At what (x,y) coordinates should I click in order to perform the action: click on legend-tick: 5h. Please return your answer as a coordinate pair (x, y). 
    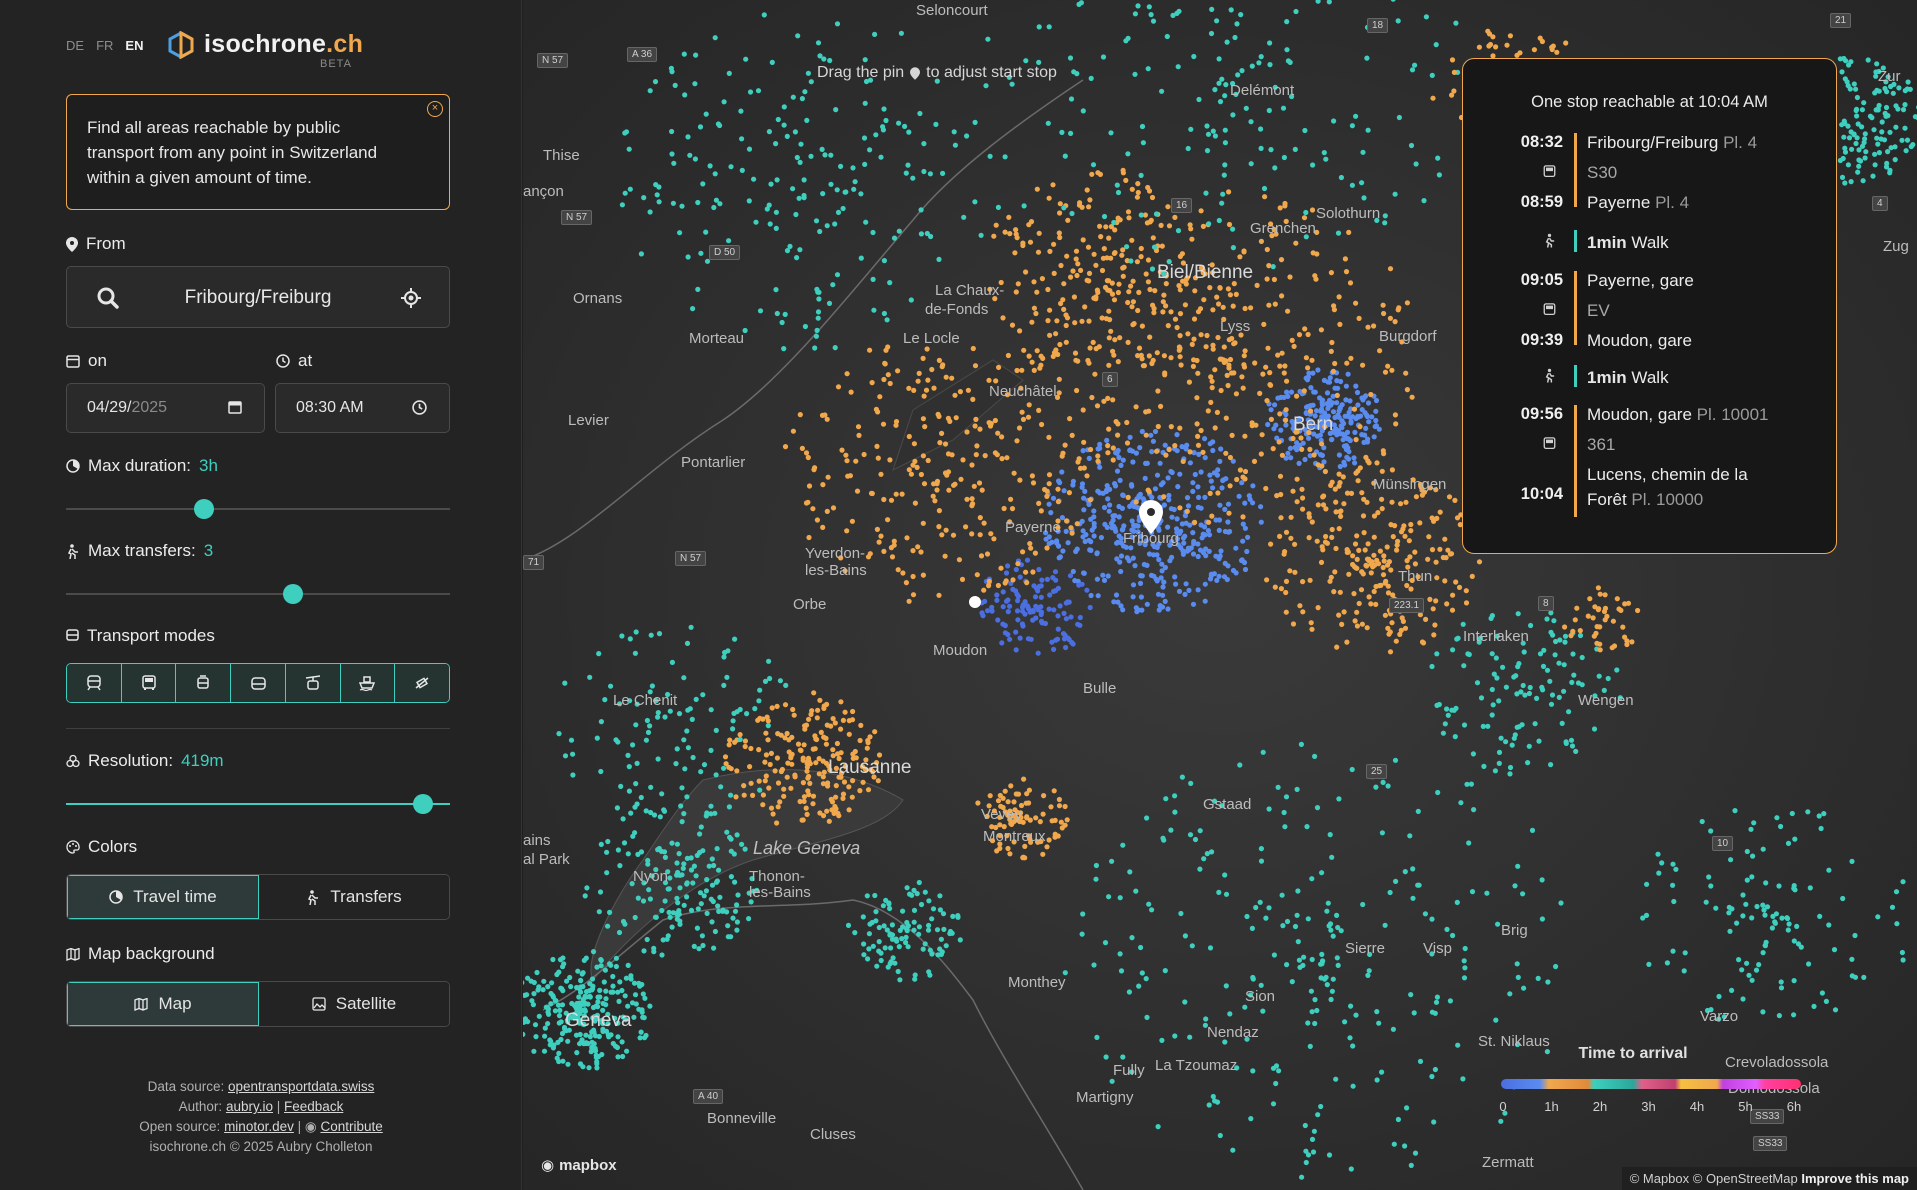
    Looking at the image, I should click on (1745, 1106).